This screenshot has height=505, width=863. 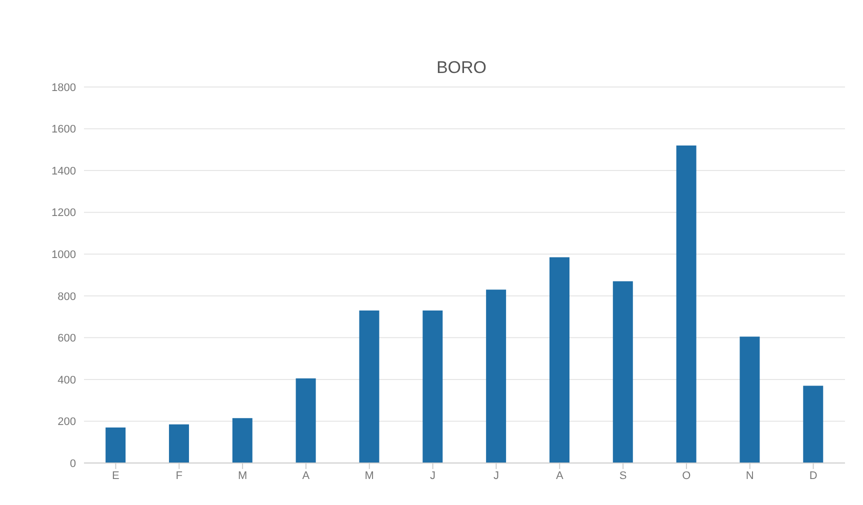 I want to click on y-tick-label: 1200, so click(x=64, y=213).